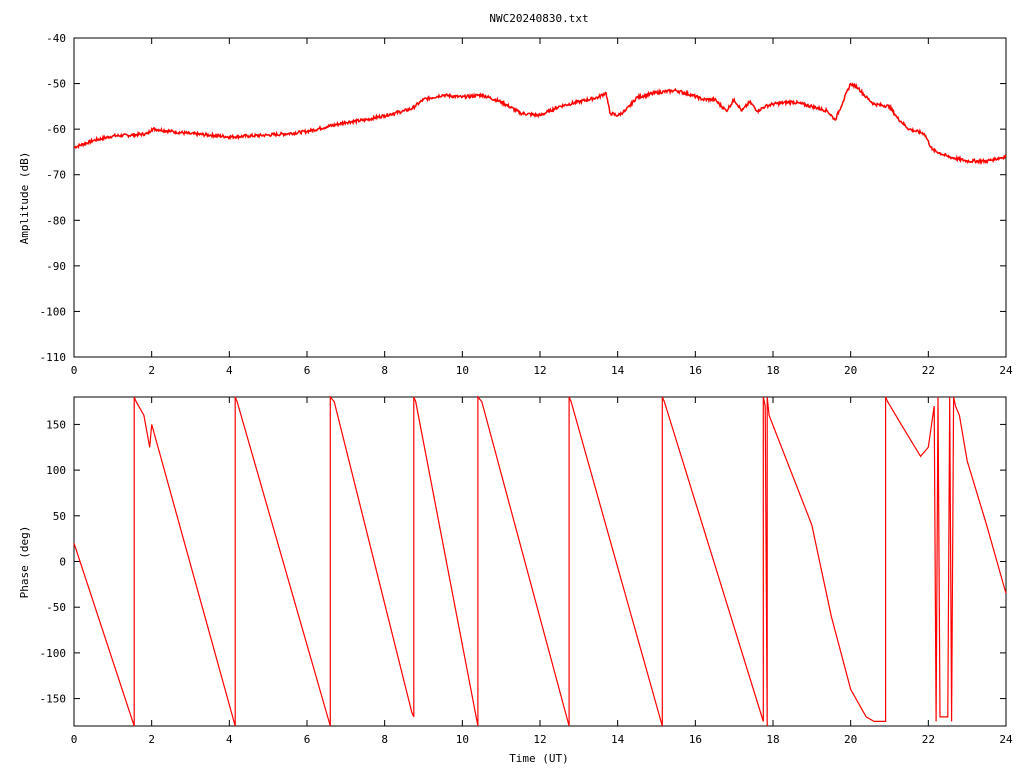  Describe the element at coordinates (56, 470) in the screenshot. I see `phase-y-tick-label: 100` at that location.